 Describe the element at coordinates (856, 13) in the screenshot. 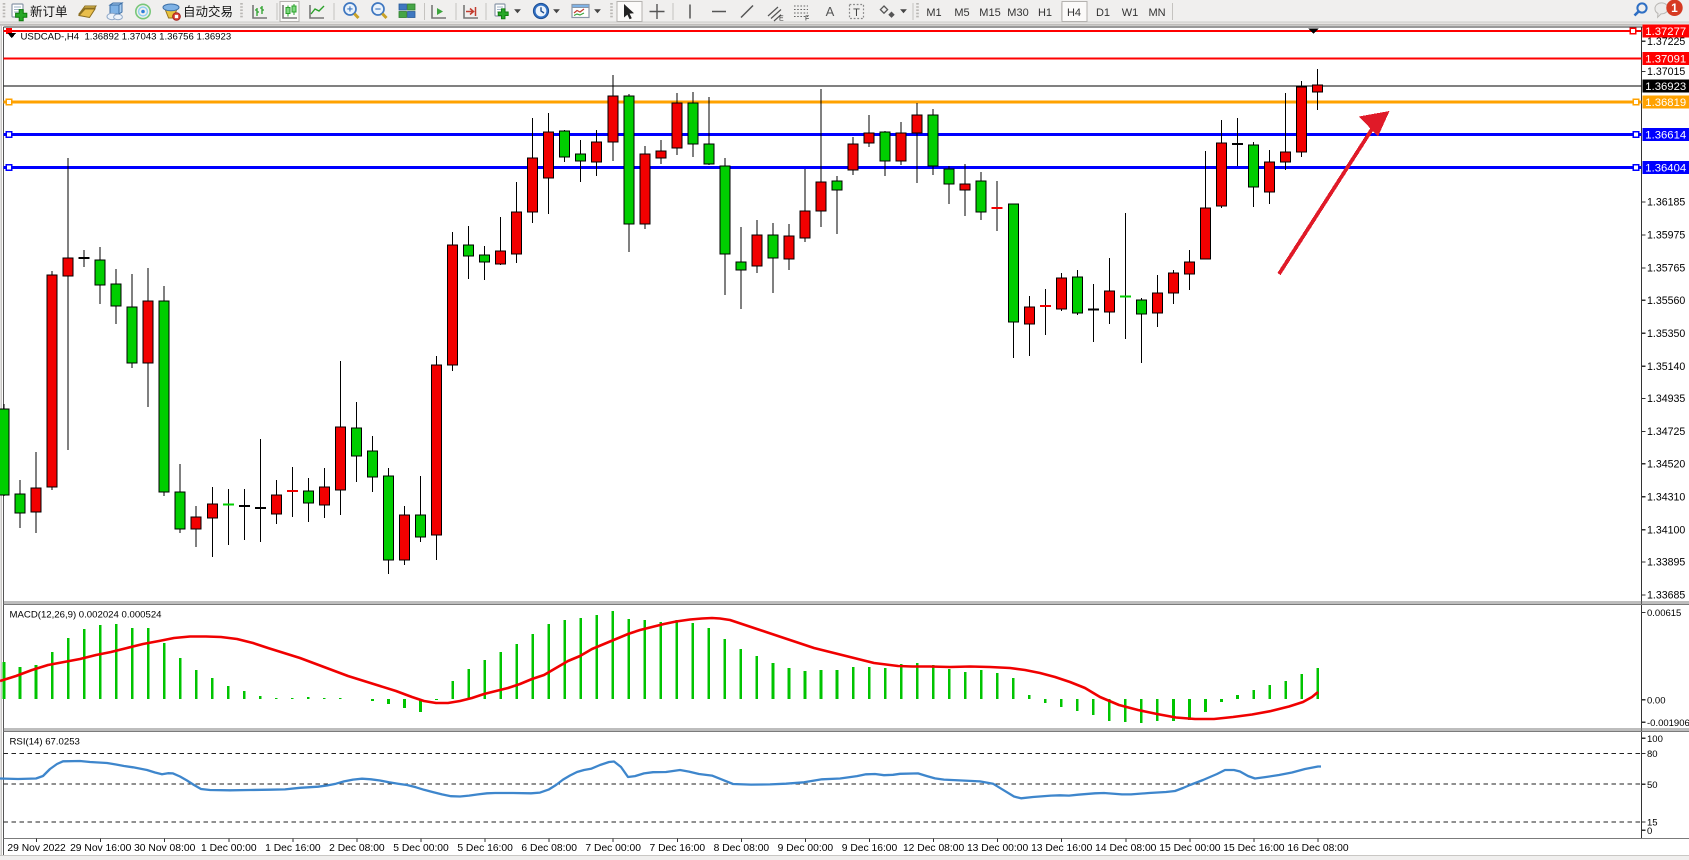

I see `svg-text: T` at that location.